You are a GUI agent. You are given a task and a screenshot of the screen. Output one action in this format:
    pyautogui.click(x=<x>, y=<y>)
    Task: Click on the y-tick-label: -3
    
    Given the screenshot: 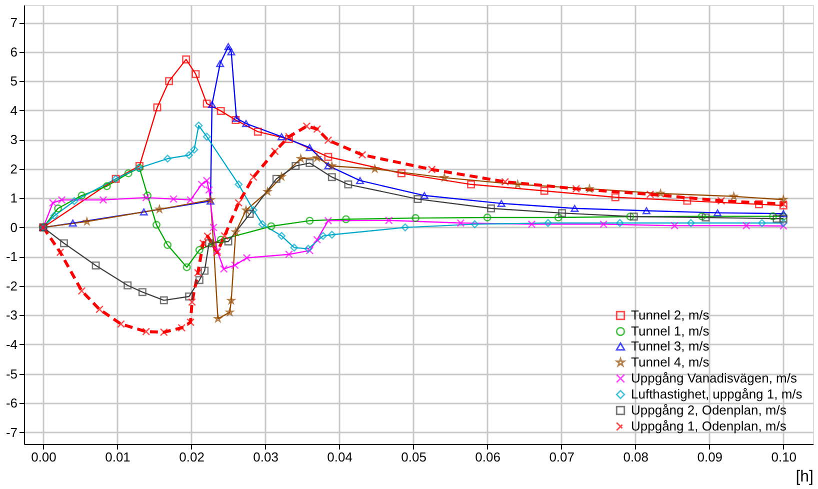 What is the action you would take?
    pyautogui.click(x=12, y=315)
    